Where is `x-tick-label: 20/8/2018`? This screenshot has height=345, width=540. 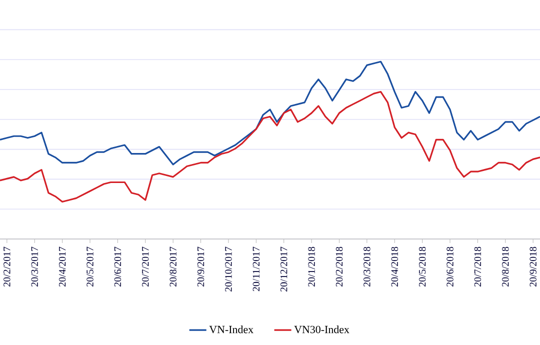
x-tick-label: 20/8/2018 is located at coordinates (505, 266).